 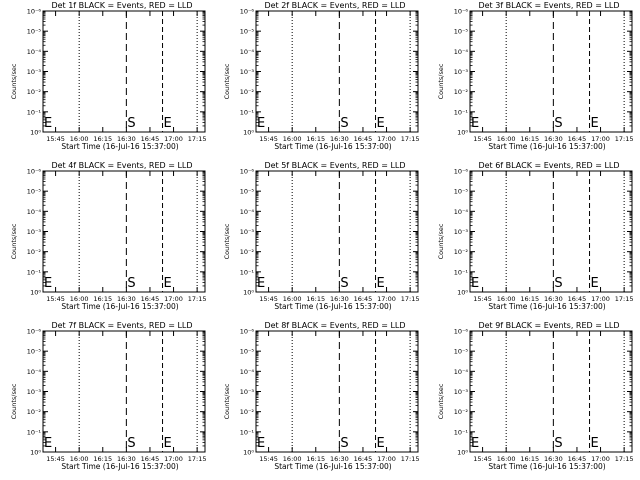 What do you see at coordinates (334, 5) in the screenshot?
I see `chart-title: Det 2f BLACK = Events, RED = LLD` at bounding box center [334, 5].